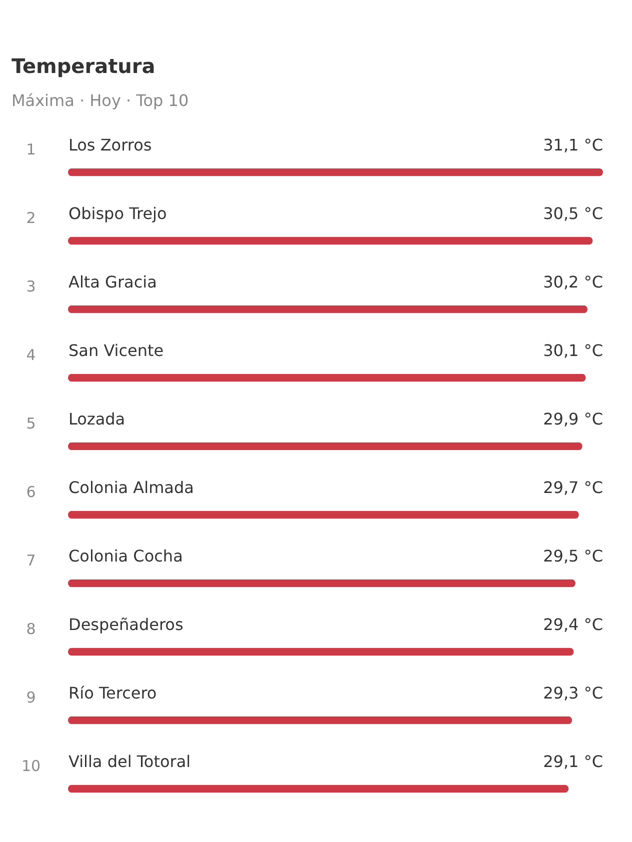  Describe the element at coordinates (97, 418) in the screenshot. I see `y-tick-label: Lozada` at that location.